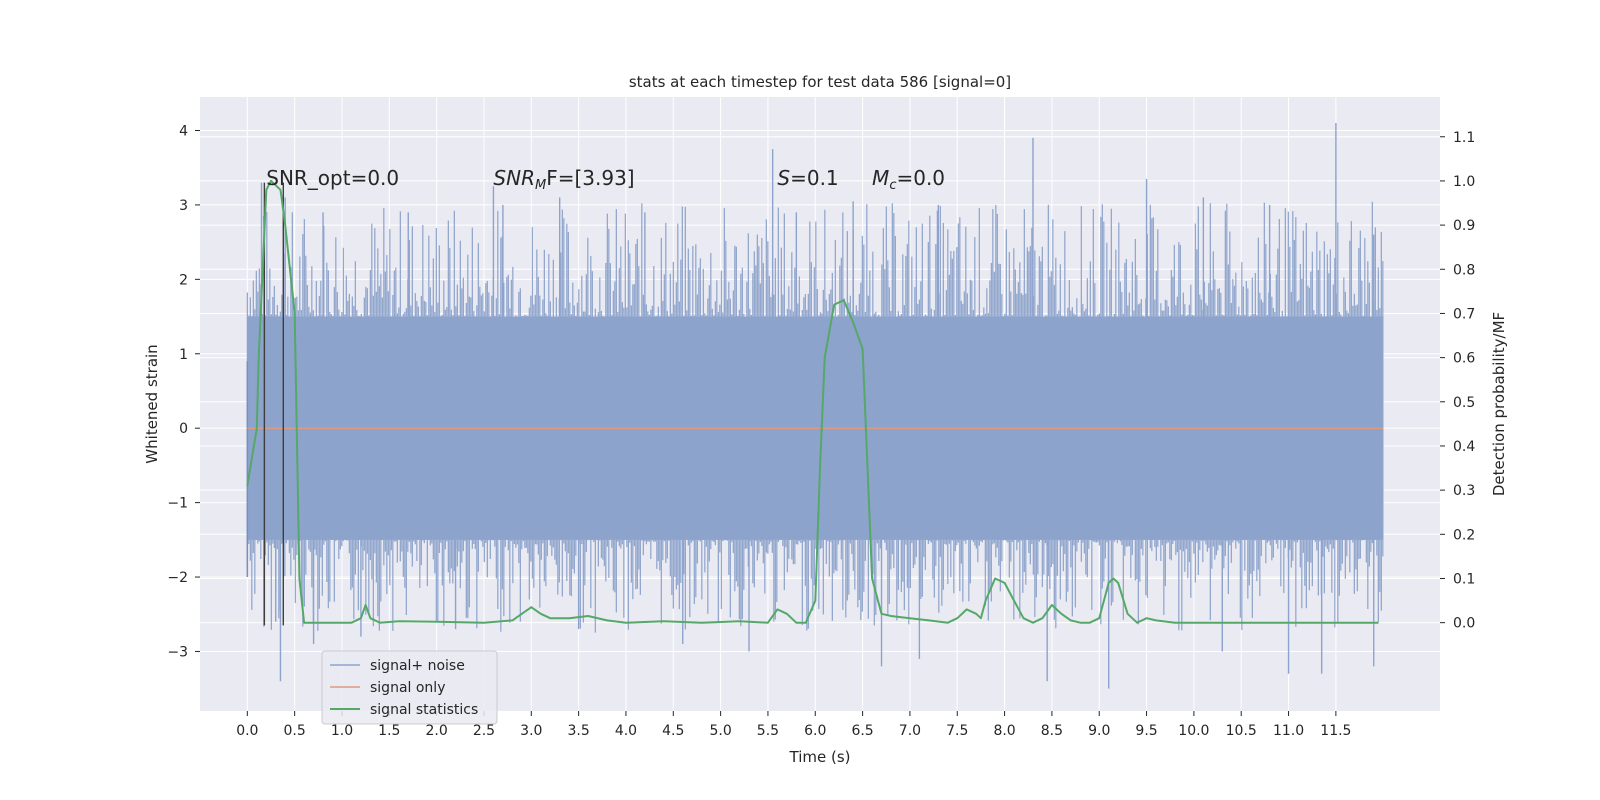 The width and height of the screenshot is (1600, 800). I want to click on y-tick-label-left: 1, so click(183, 355).